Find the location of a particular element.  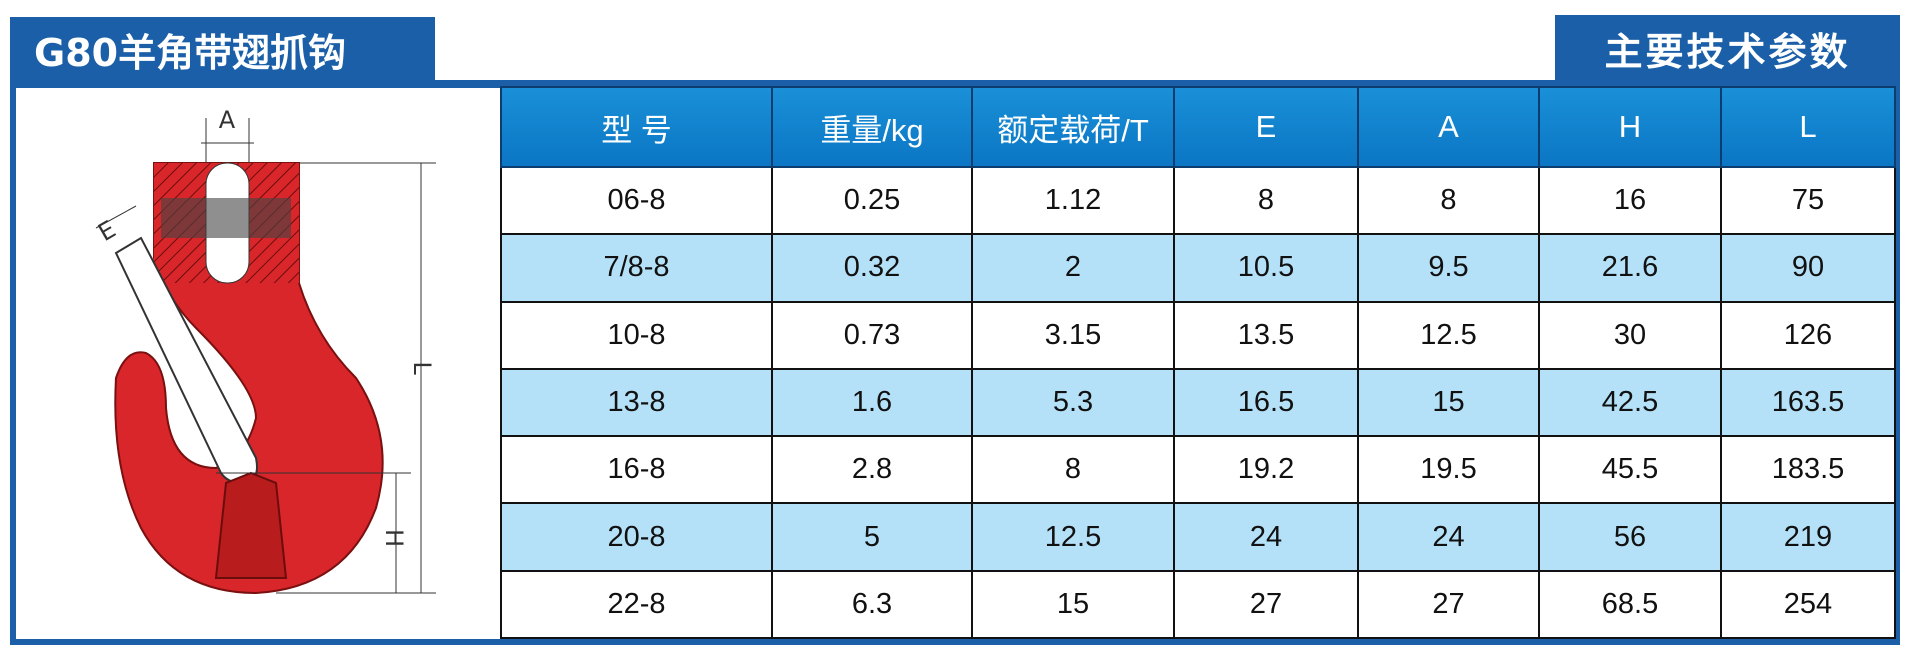

column-header: L is located at coordinates (1808, 127).